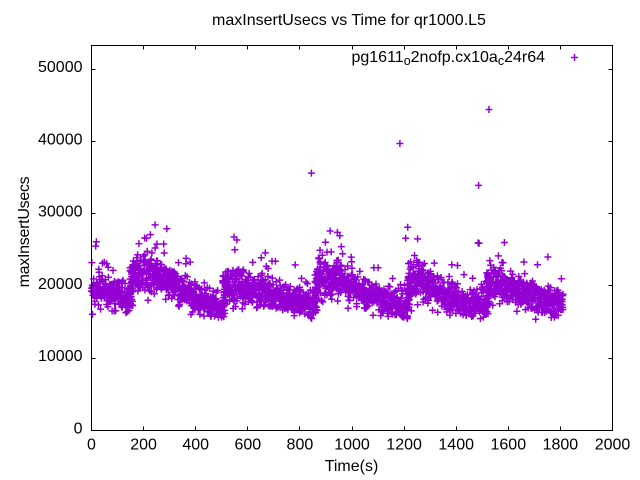  I want to click on svg-text: Time(s), so click(352, 466).